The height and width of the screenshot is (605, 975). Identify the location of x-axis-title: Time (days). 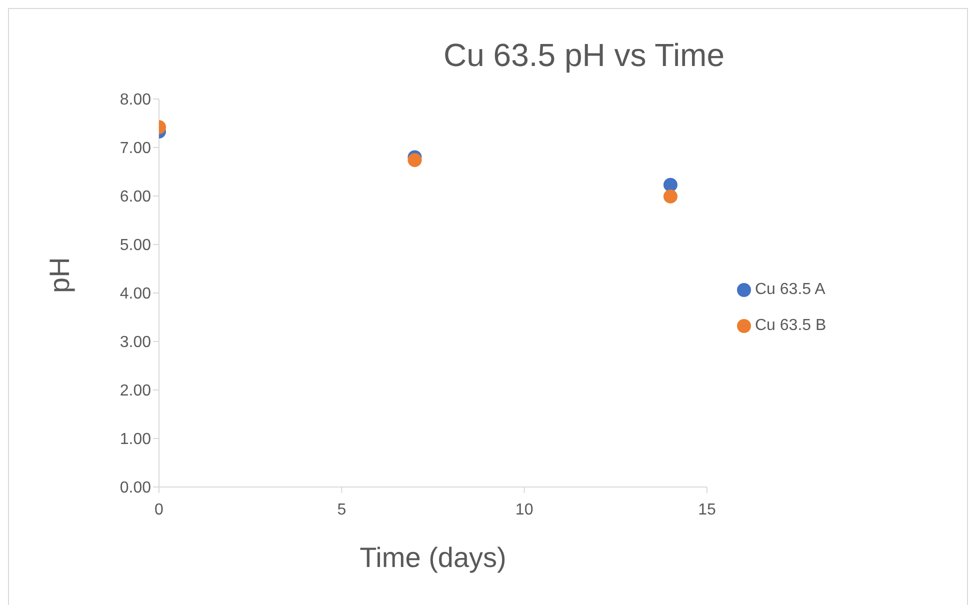
(433, 557).